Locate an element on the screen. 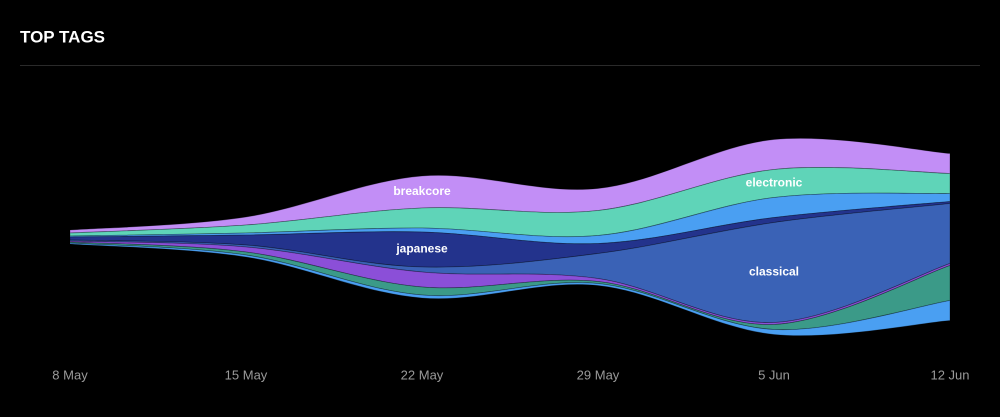 This screenshot has height=417, width=1000. x-tick-label: 5 Jun is located at coordinates (774, 374).